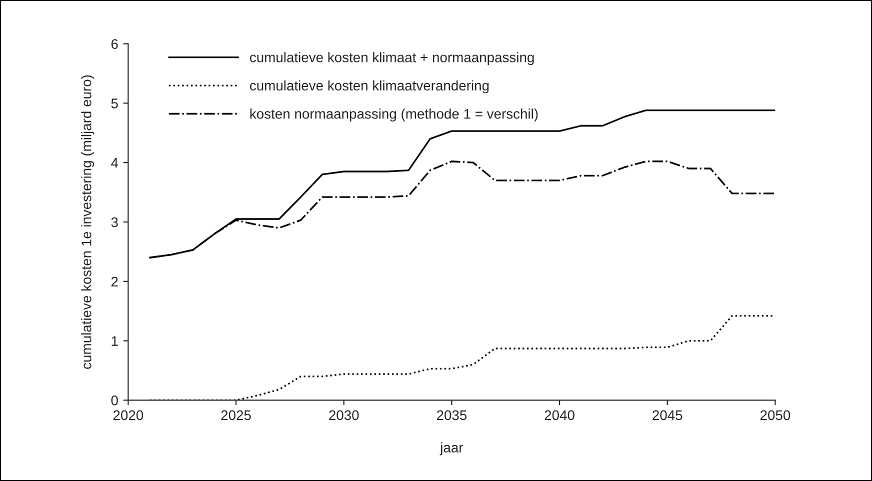 The height and width of the screenshot is (481, 872). I want to click on y-tick-label: 6, so click(114, 44).